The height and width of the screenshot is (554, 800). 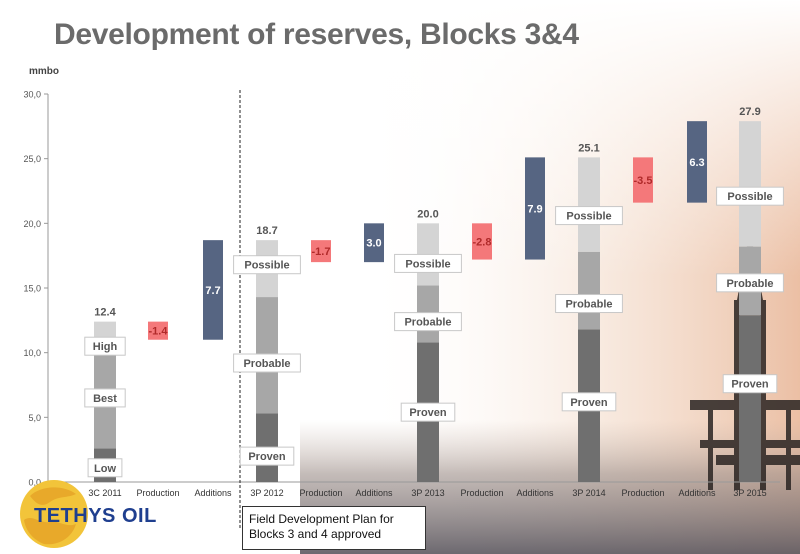 I want to click on segment-label-best: Best, so click(x=105, y=399).